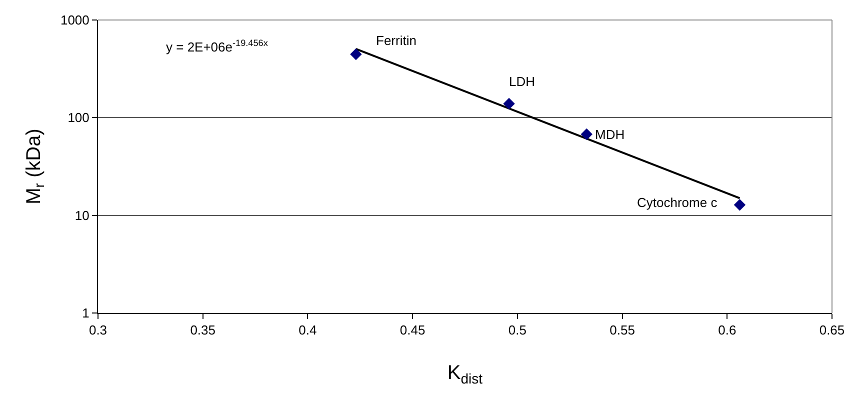  What do you see at coordinates (86, 313) in the screenshot?
I see `y-tick-label: 1` at bounding box center [86, 313].